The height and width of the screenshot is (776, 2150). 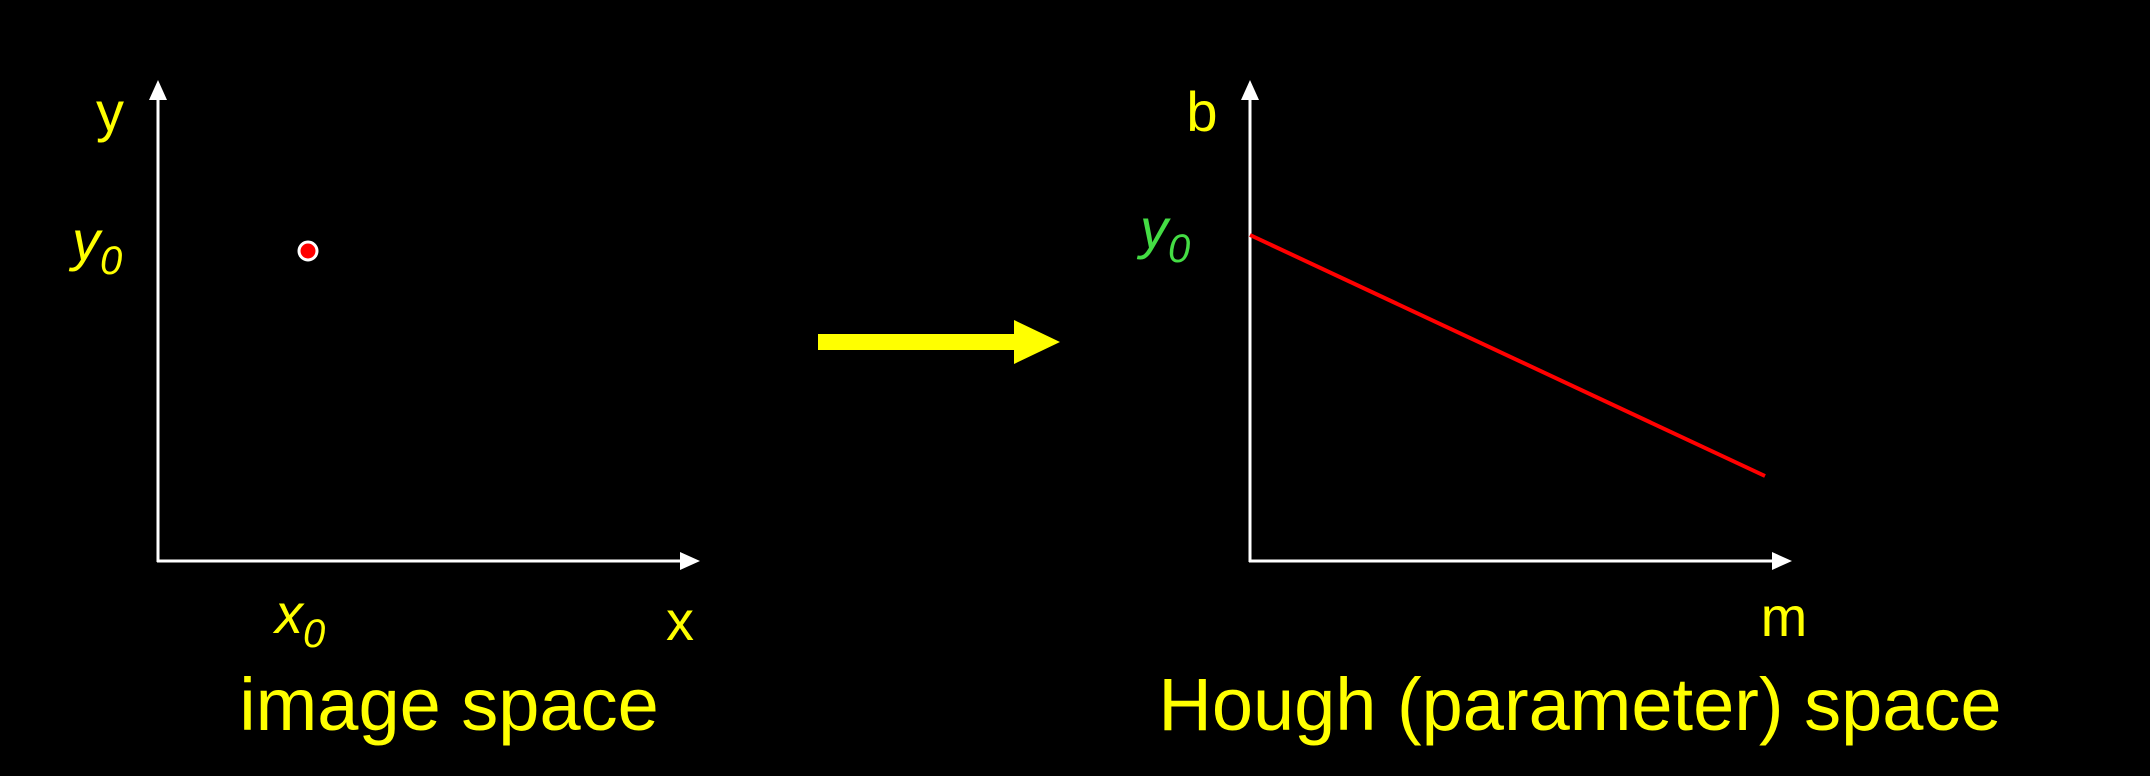 What do you see at coordinates (449, 704) in the screenshot?
I see `image-space-title: image space` at bounding box center [449, 704].